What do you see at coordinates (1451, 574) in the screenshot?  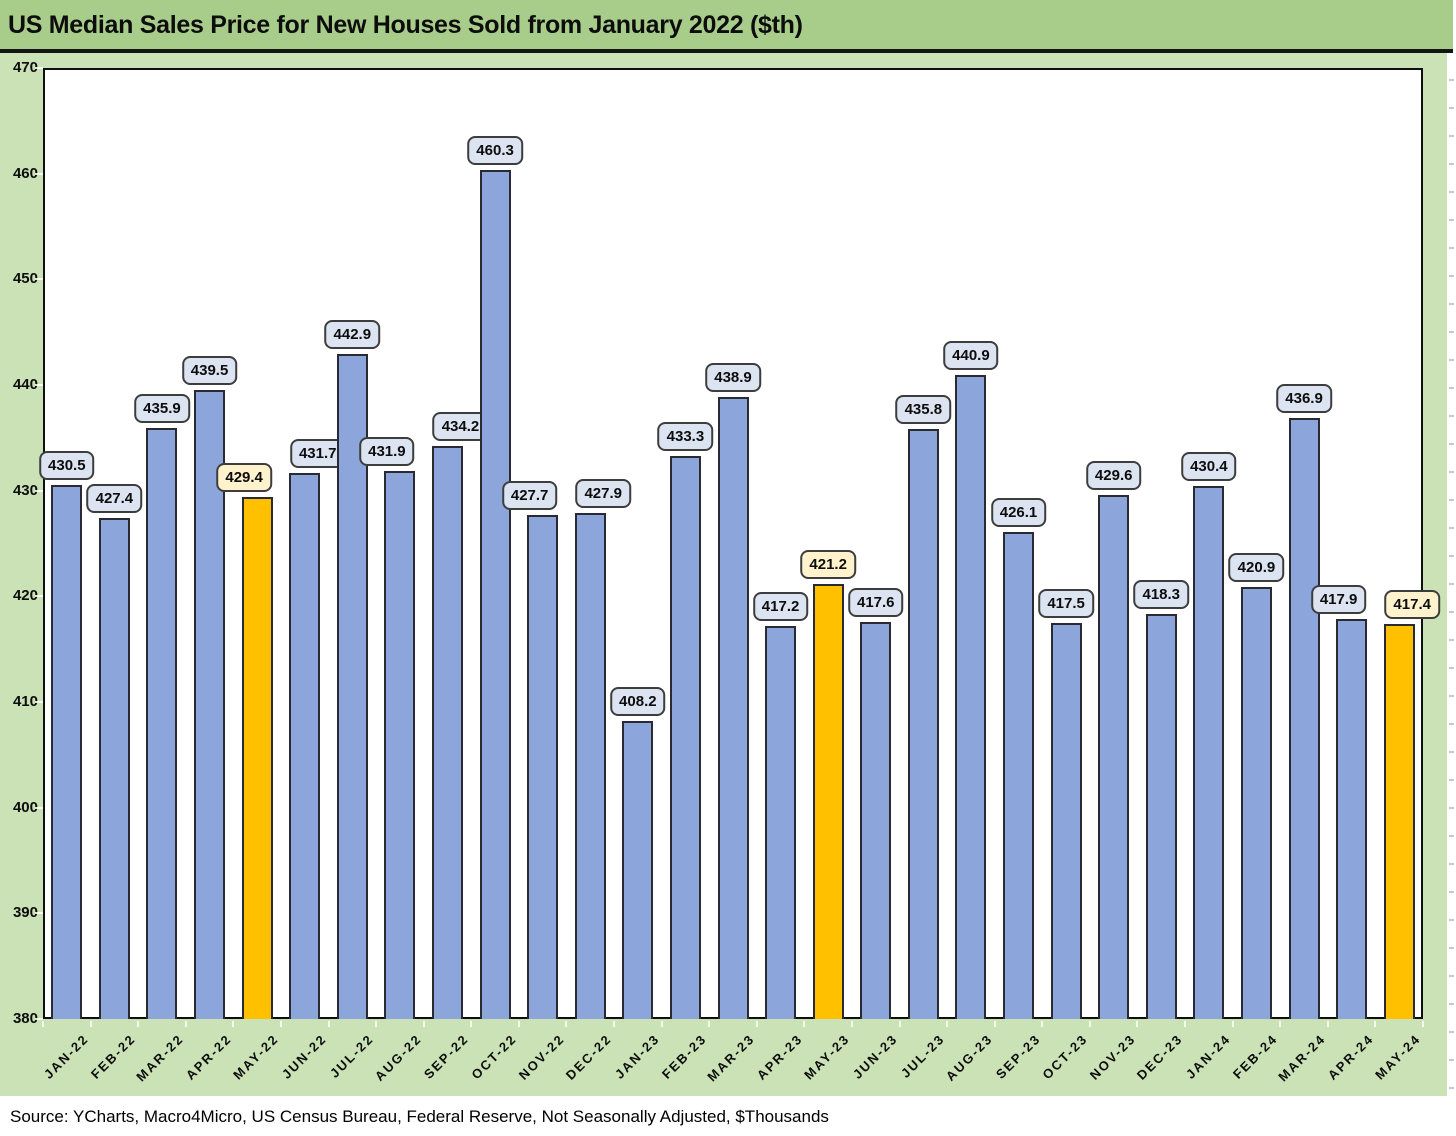 I see `right-edge-gridmarks` at bounding box center [1451, 574].